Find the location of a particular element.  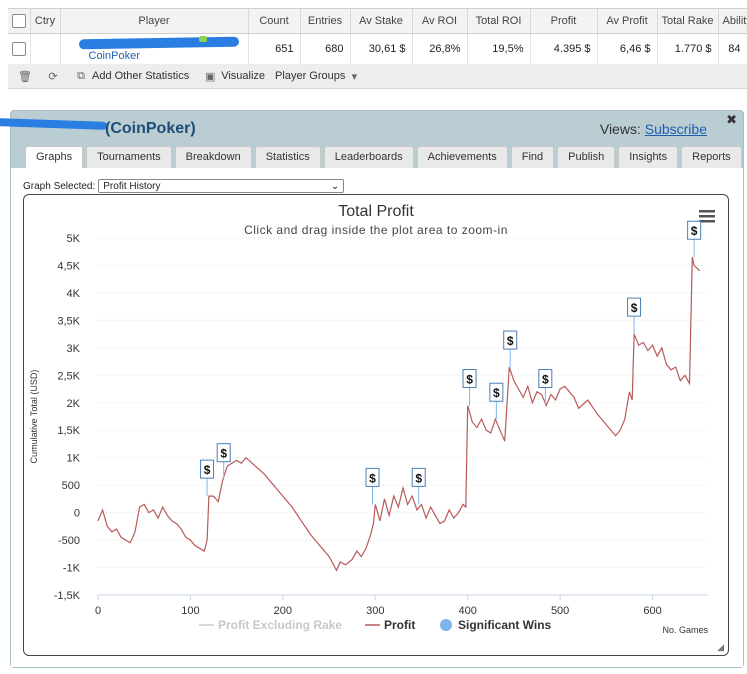

header-ability: Ability is located at coordinates (732, 21).